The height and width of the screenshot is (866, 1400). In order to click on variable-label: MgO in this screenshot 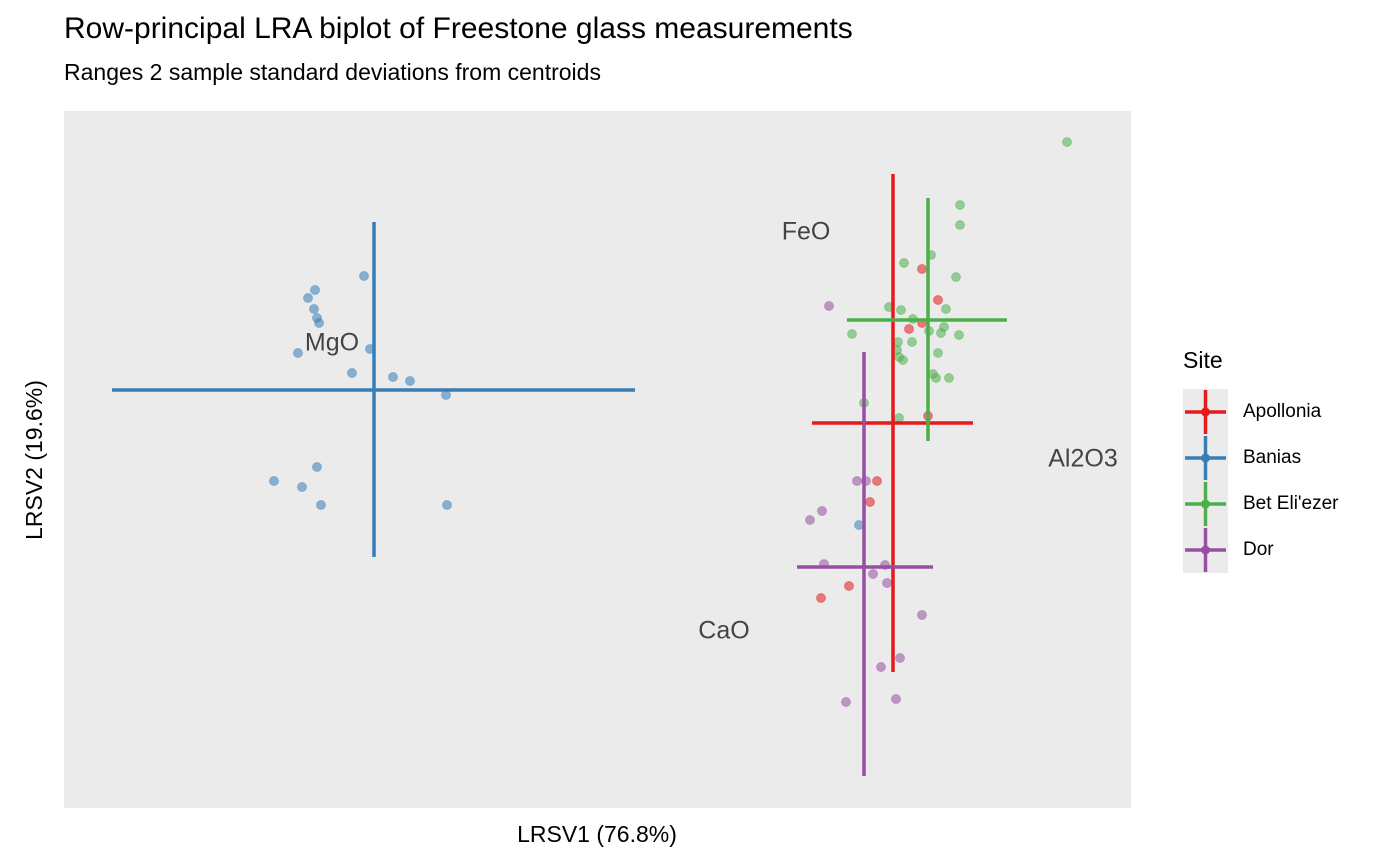, I will do `click(332, 343)`.